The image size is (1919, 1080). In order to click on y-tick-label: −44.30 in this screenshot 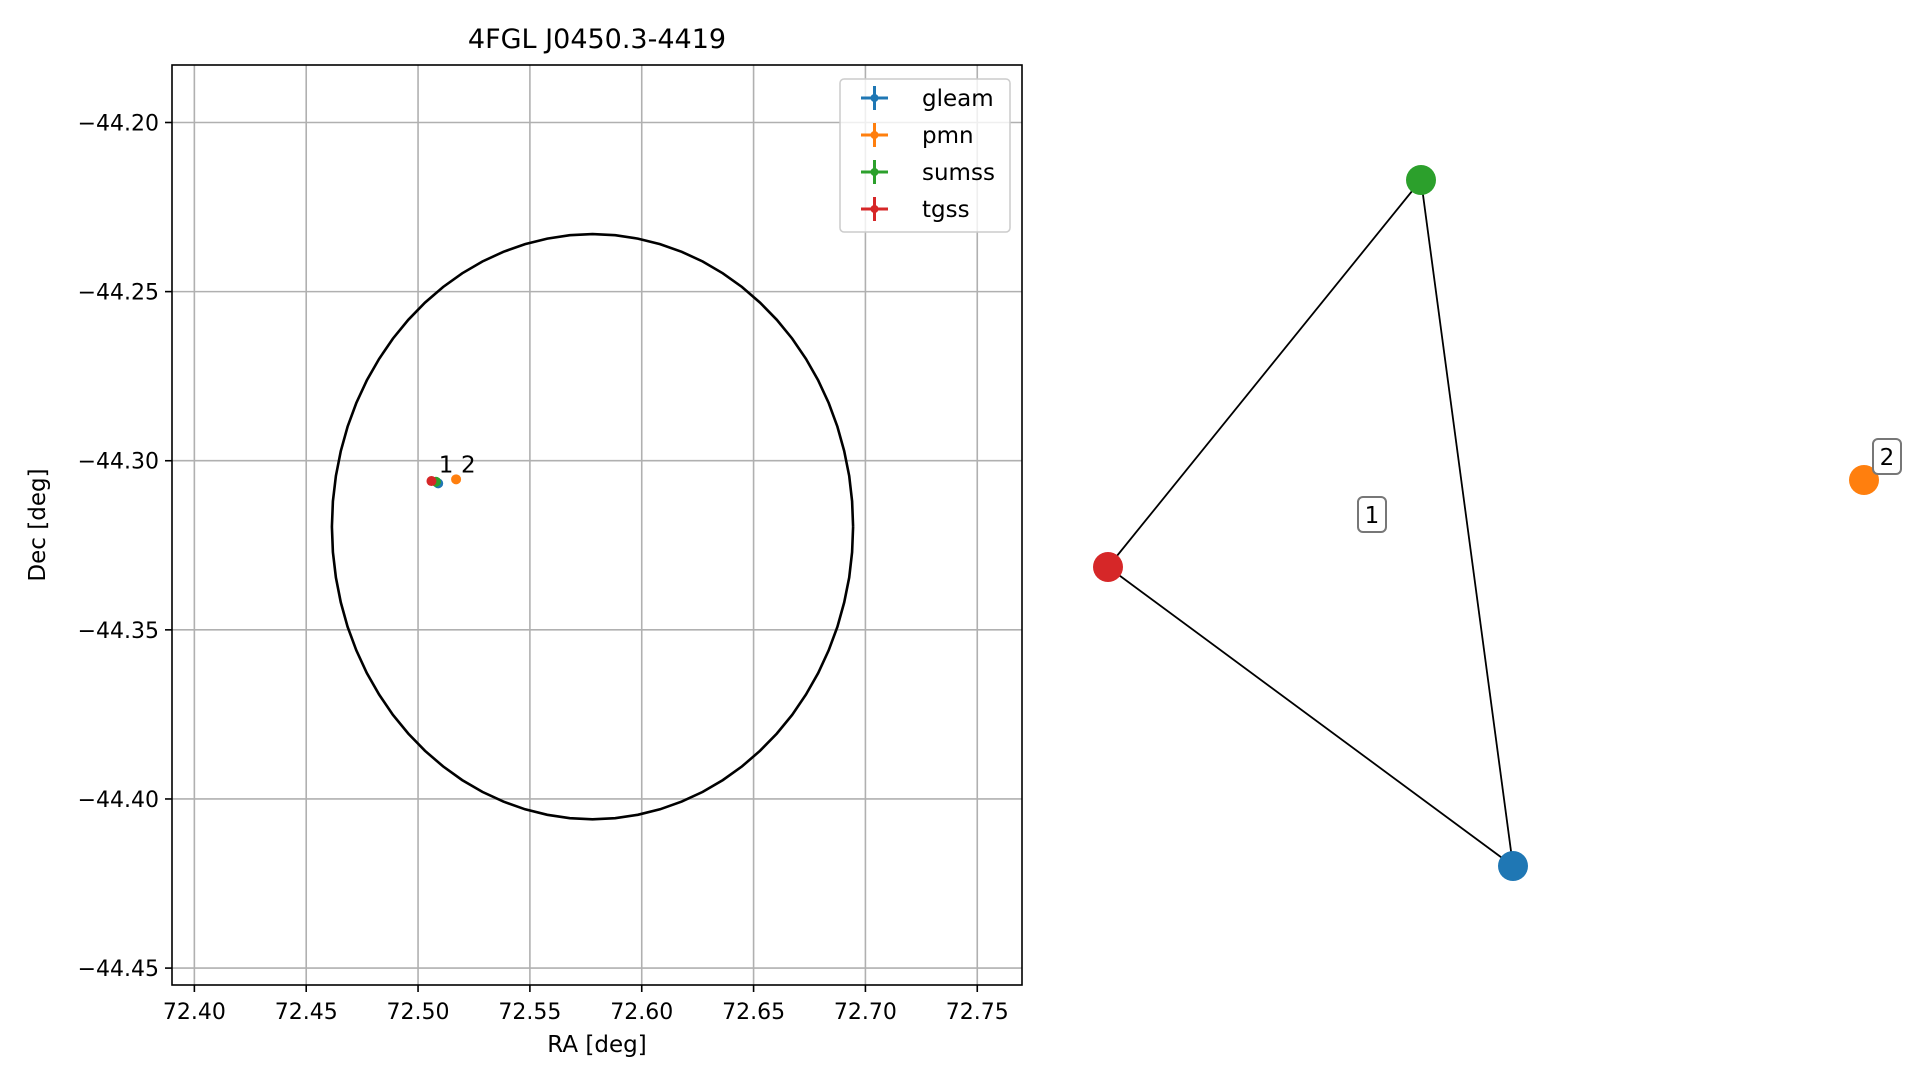, I will do `click(118, 462)`.